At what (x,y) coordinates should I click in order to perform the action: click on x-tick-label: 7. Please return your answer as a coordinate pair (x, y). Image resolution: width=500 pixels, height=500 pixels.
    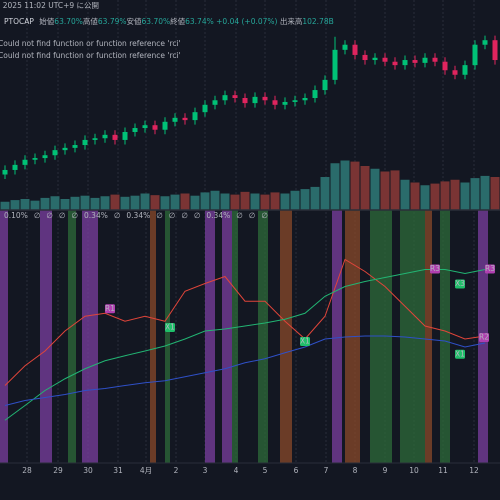
    Looking at the image, I should click on (326, 470).